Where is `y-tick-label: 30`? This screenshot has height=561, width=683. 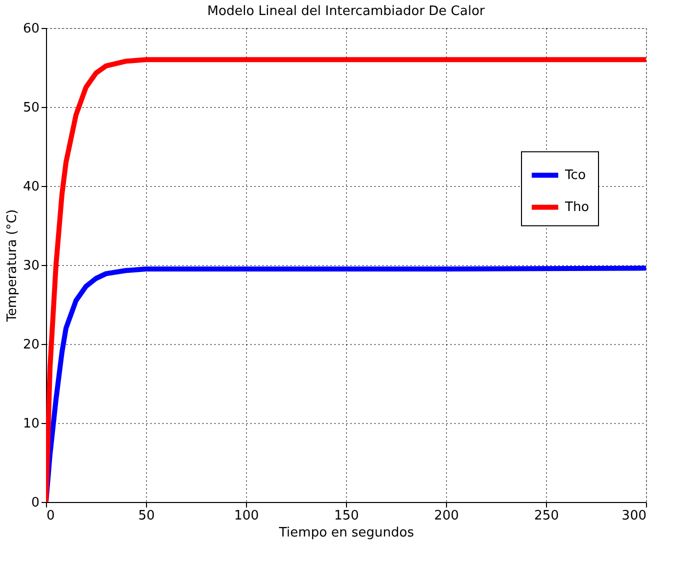
y-tick-label: 30 is located at coordinates (31, 266).